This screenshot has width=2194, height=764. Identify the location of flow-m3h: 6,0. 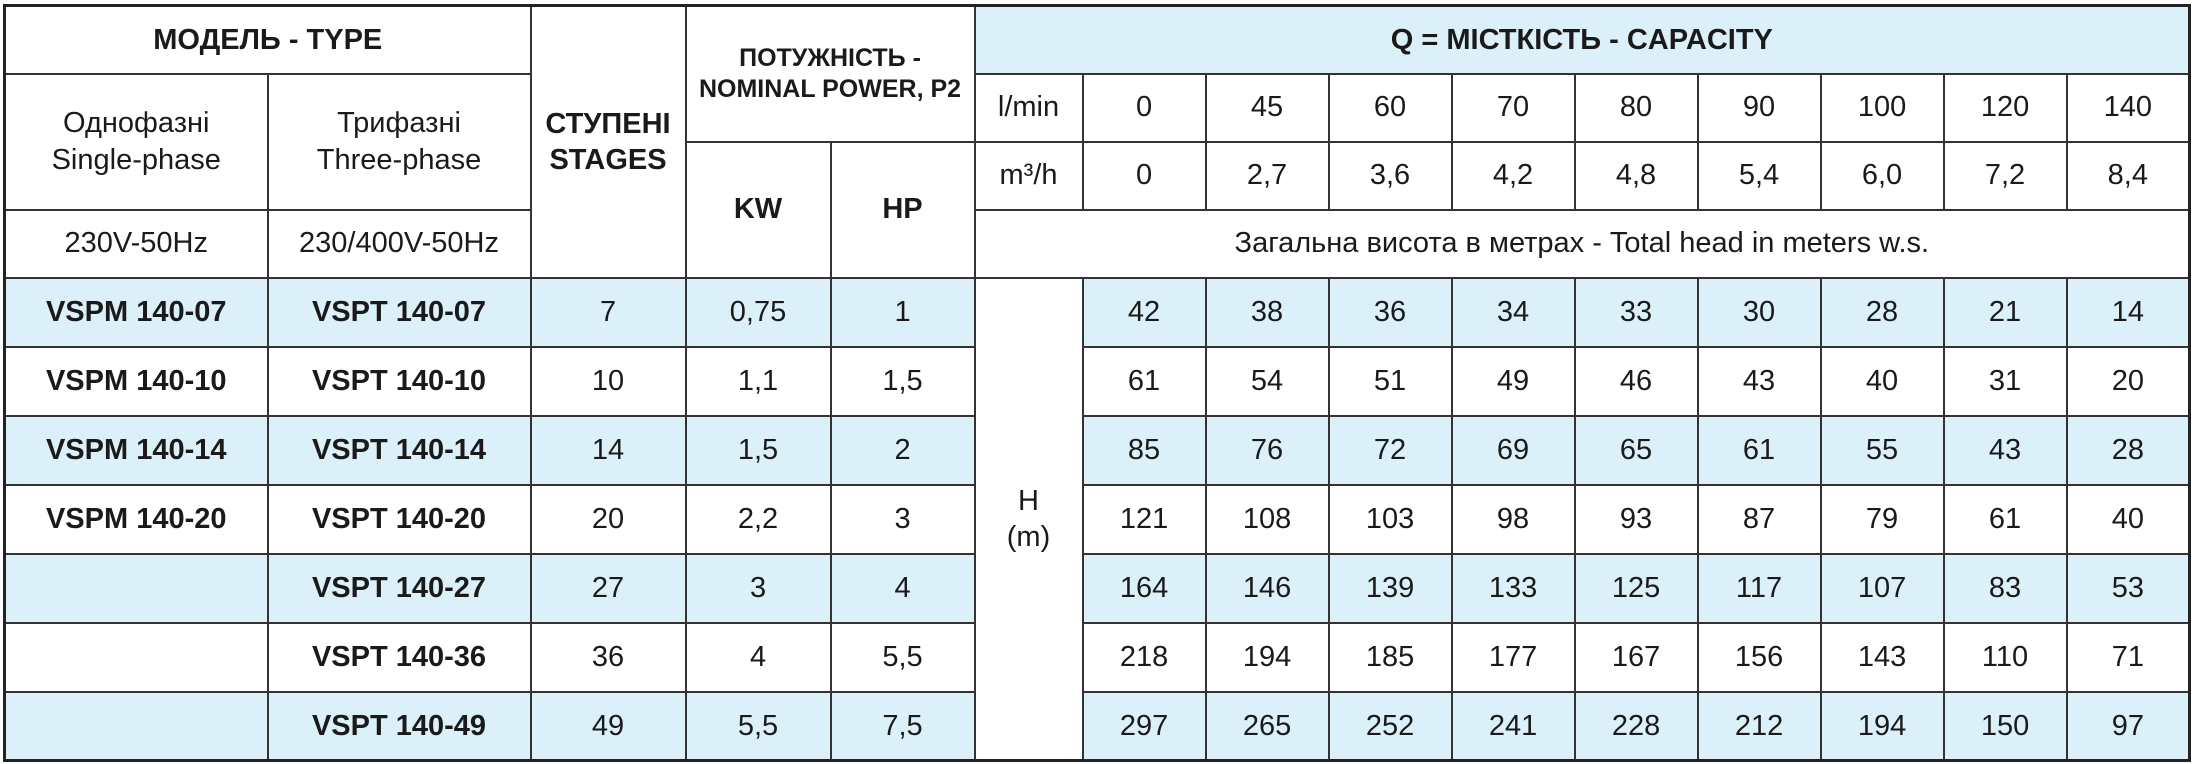
(1882, 175).